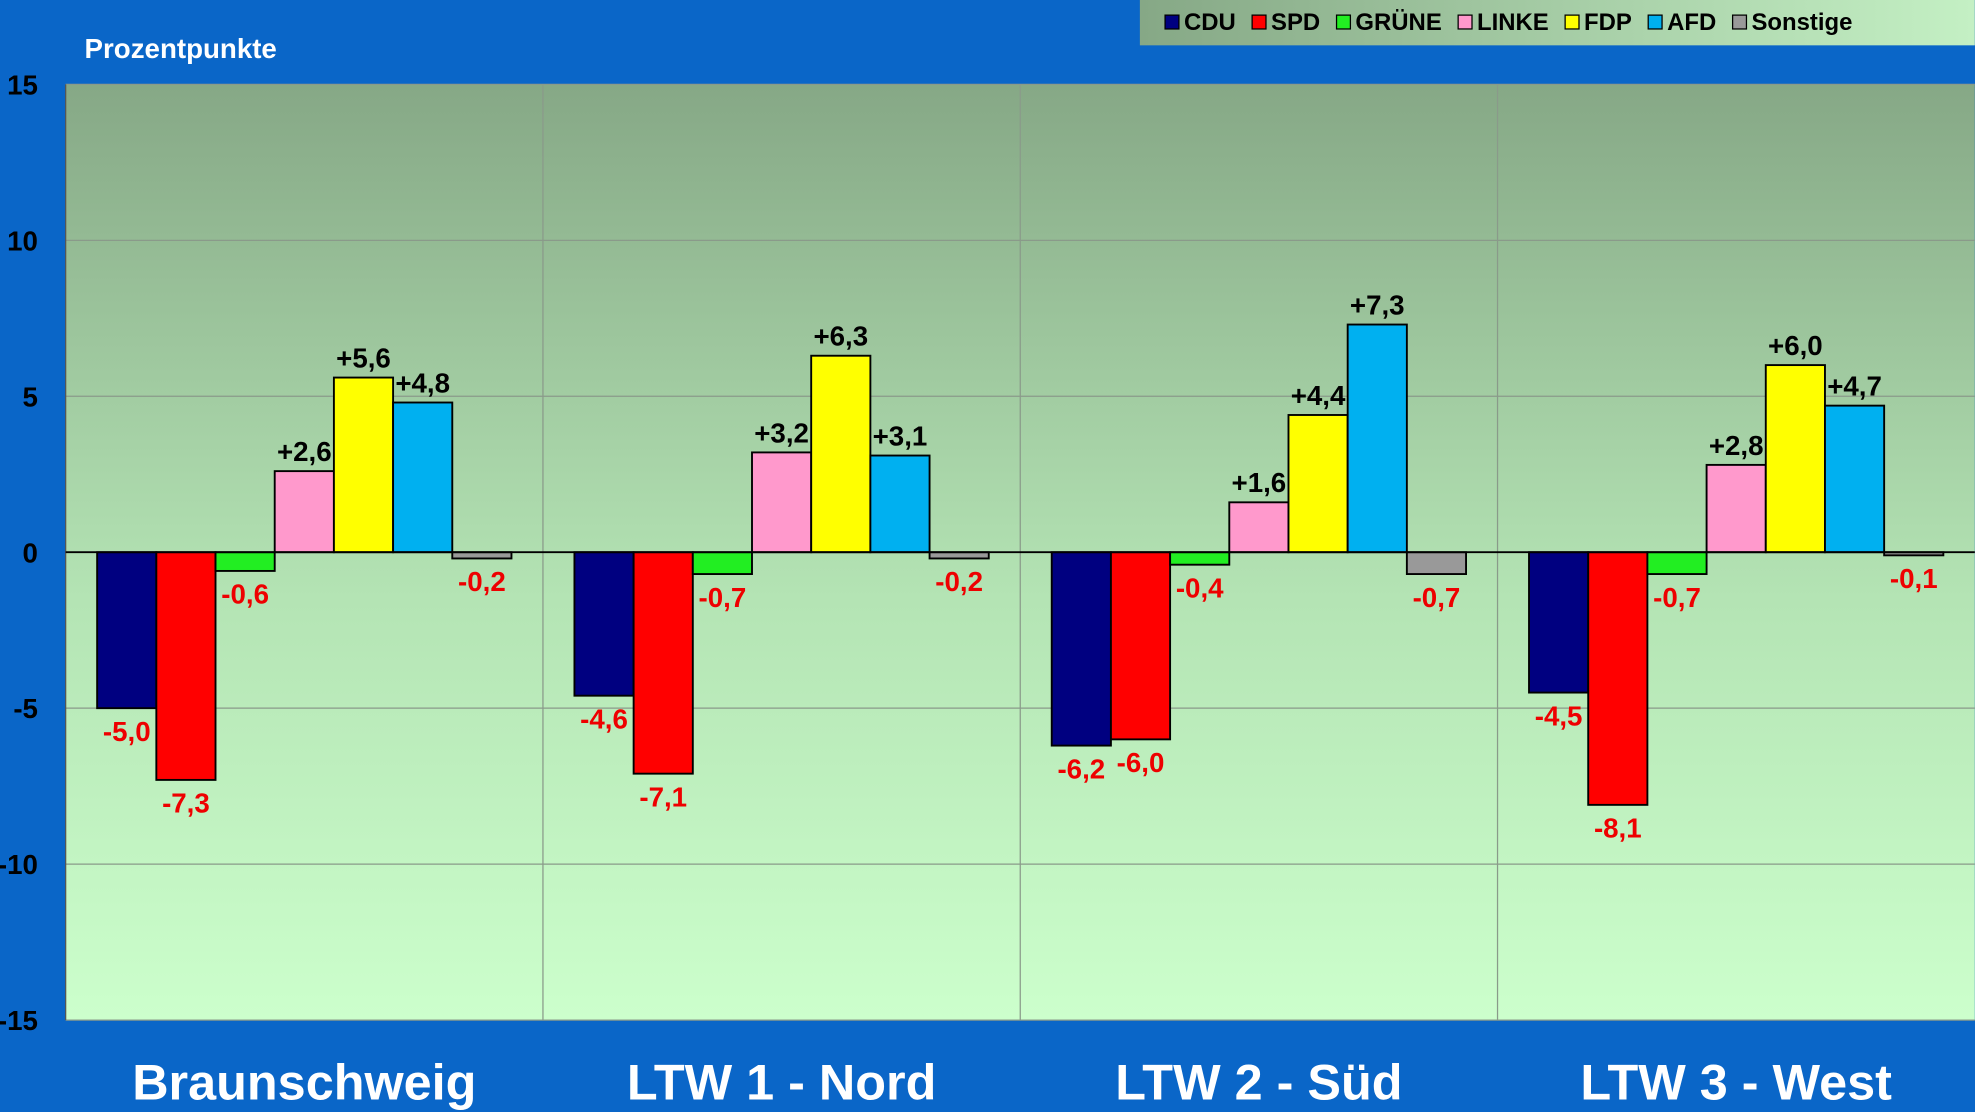  What do you see at coordinates (30, 396) in the screenshot?
I see `y-tick-label: 5` at bounding box center [30, 396].